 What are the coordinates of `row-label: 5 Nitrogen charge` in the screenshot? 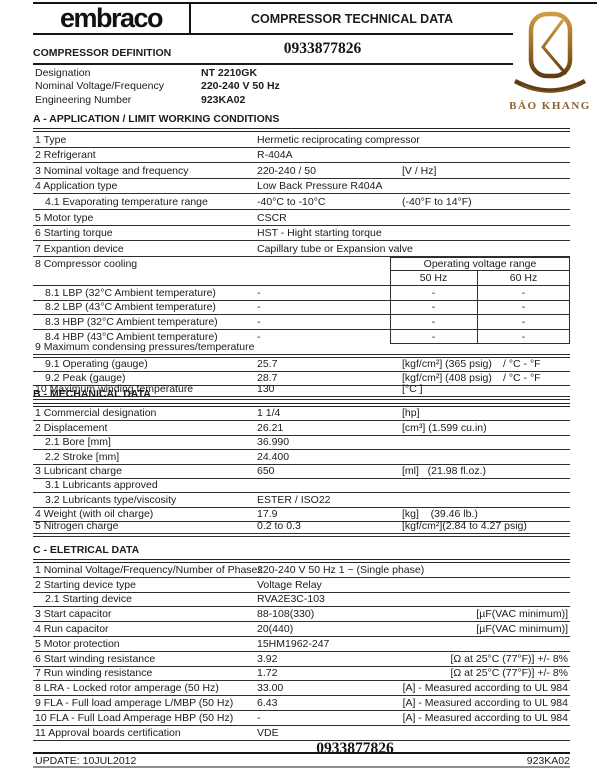 It's located at (77, 525).